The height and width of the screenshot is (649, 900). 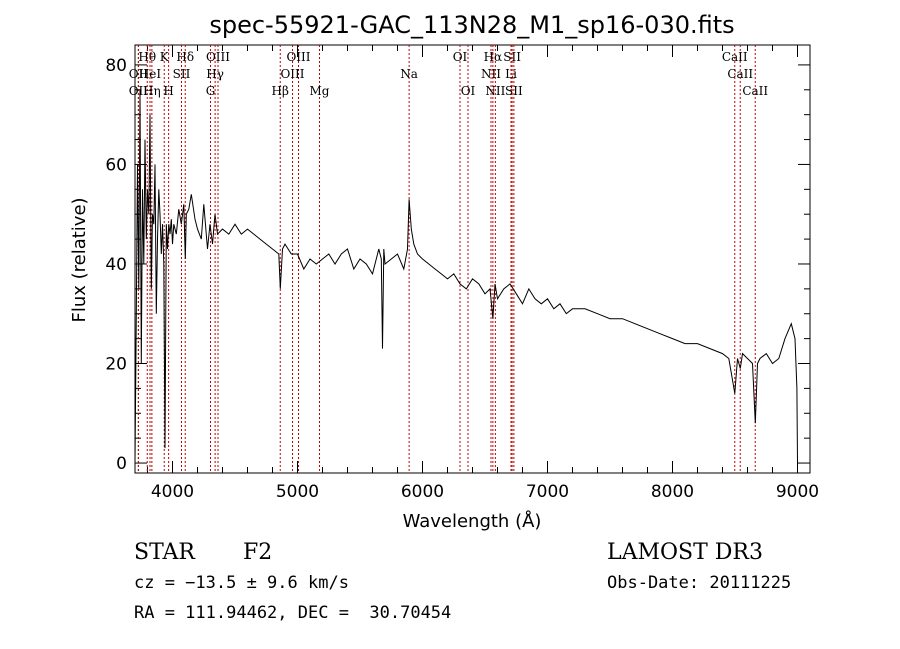 What do you see at coordinates (493, 57) in the screenshot?
I see `line-label: Hα` at bounding box center [493, 57].